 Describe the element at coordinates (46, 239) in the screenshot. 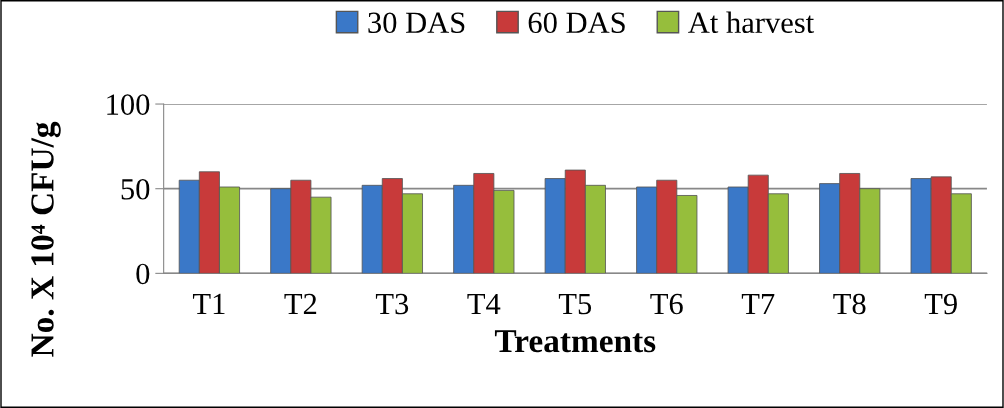

I see `y-axis-title: No. X 10⁴ CFU/g` at that location.